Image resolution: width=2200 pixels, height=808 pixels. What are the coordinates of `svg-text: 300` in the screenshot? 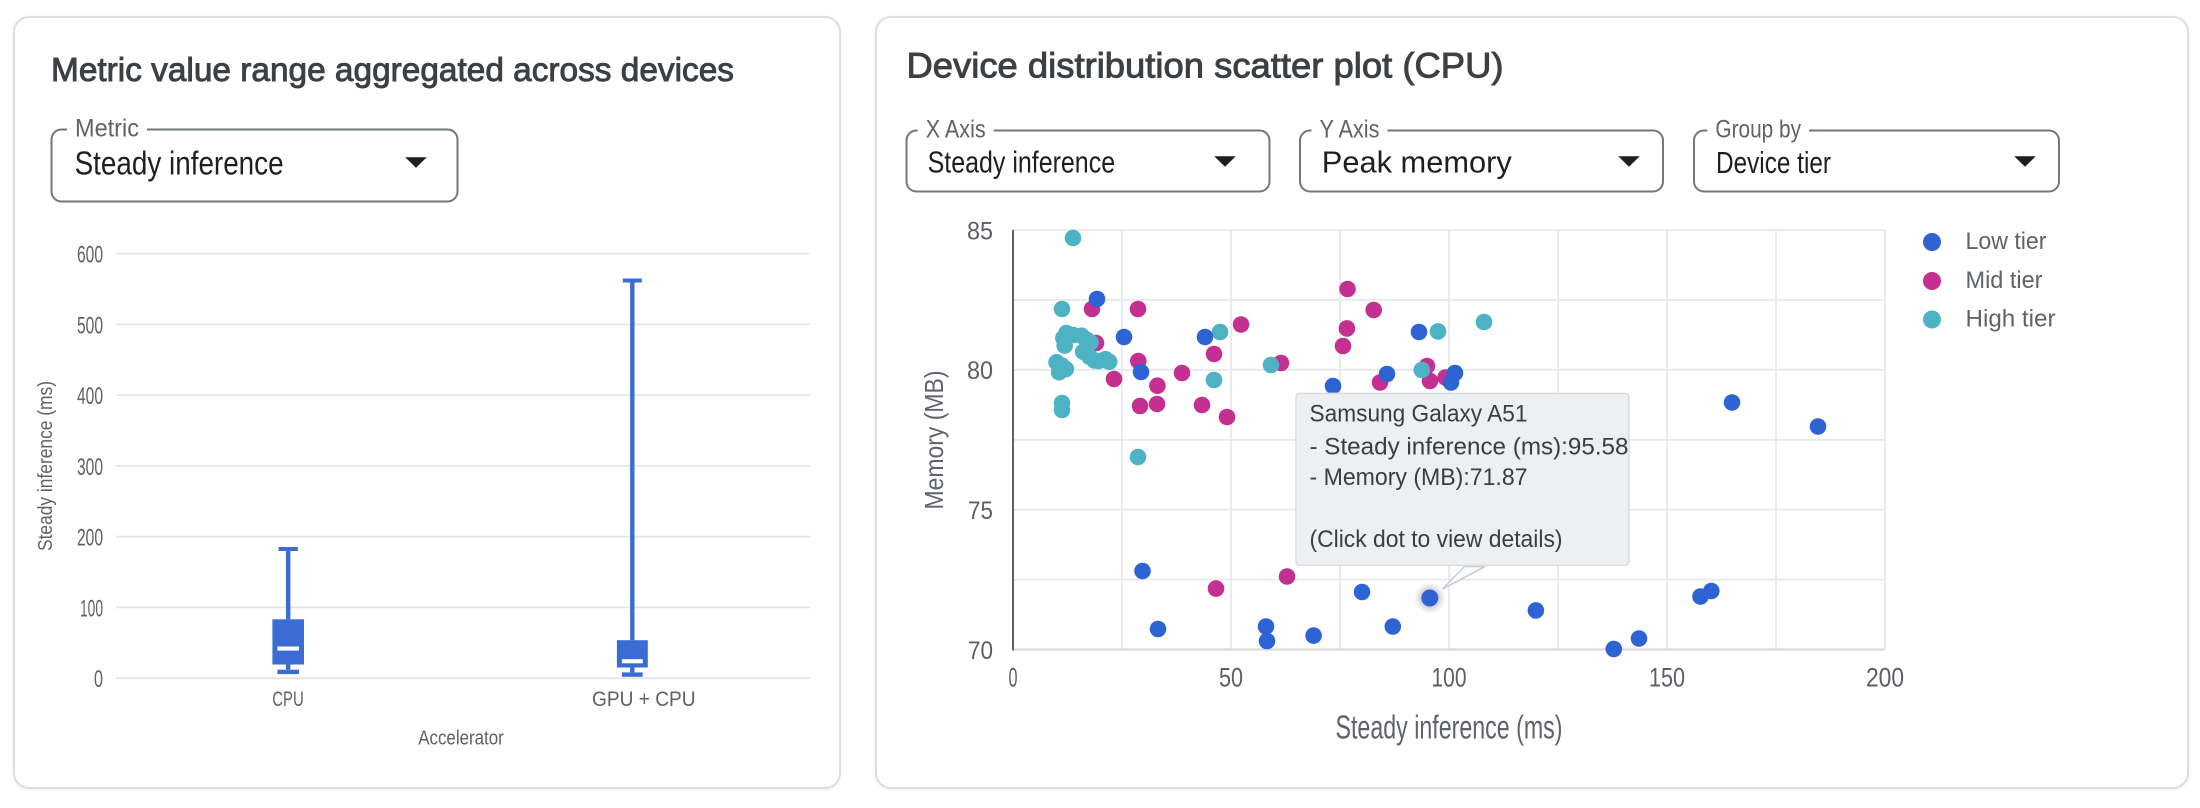 It's located at (90, 467).